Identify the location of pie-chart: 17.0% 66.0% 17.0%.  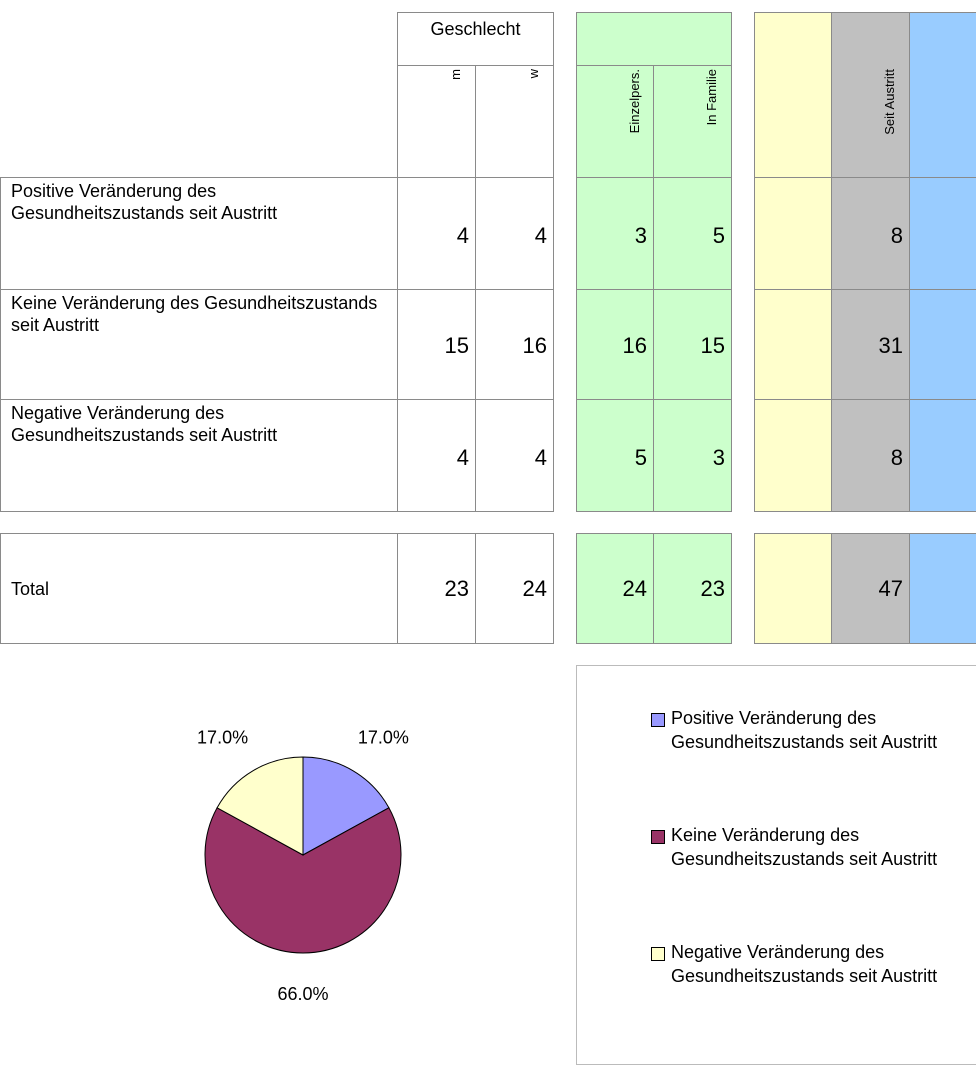
(303, 865).